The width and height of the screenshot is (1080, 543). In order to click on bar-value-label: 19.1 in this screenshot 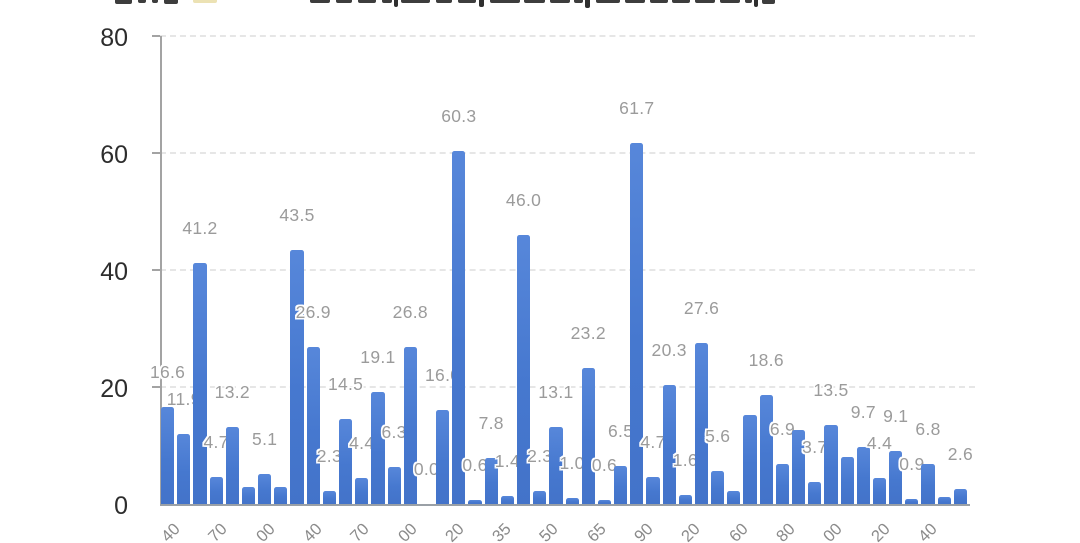, I will do `click(378, 357)`.